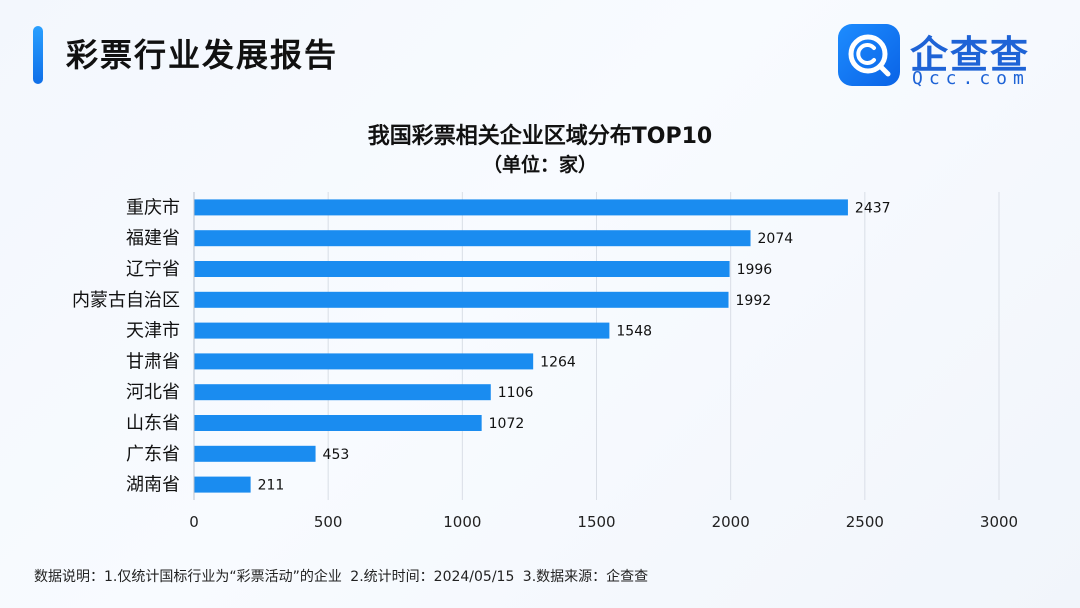  What do you see at coordinates (776, 239) in the screenshot?
I see `value-label: 2074` at bounding box center [776, 239].